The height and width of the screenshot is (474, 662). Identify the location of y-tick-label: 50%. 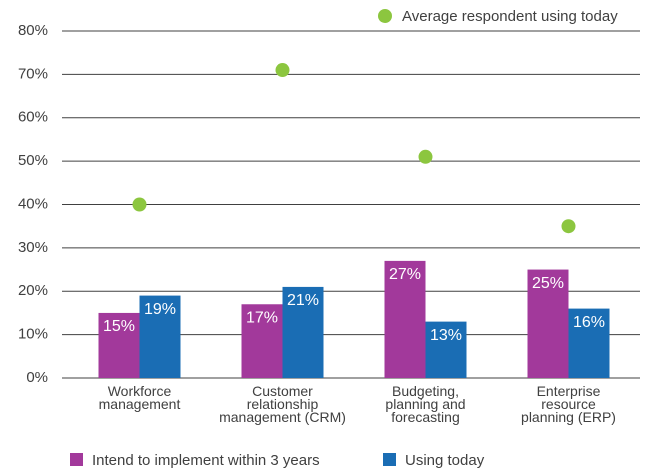
(33, 160).